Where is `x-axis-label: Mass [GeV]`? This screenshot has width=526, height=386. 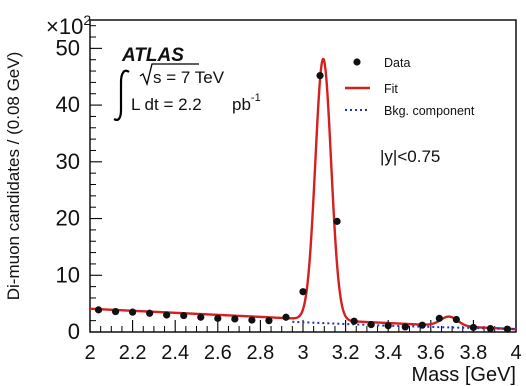
x-axis-label: Mass [GeV] is located at coordinates (464, 375).